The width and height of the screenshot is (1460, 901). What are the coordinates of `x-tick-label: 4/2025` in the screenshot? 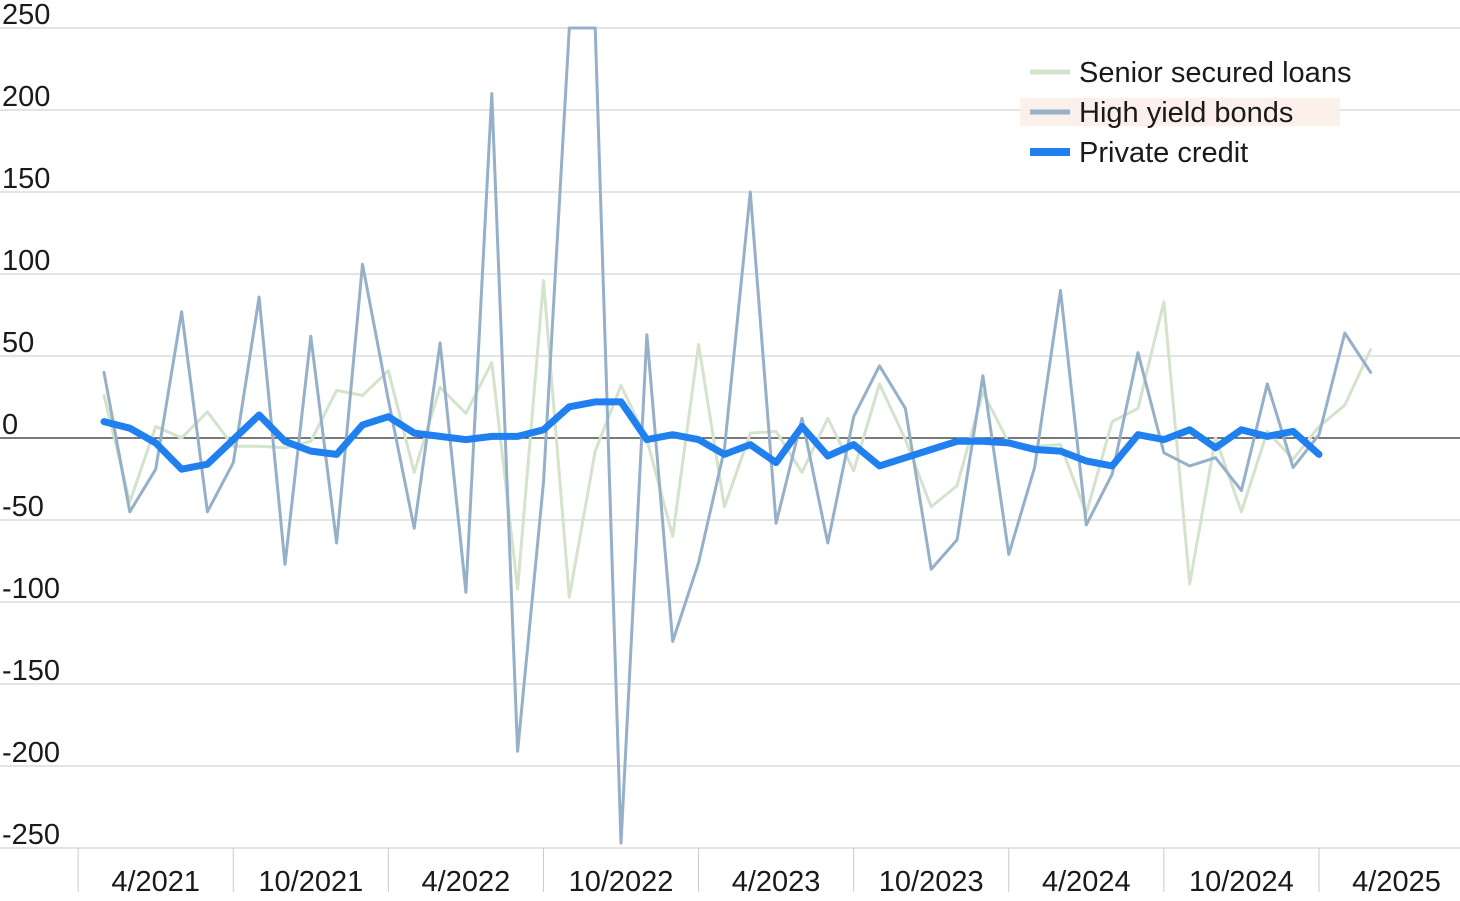 It's located at (1396, 882).